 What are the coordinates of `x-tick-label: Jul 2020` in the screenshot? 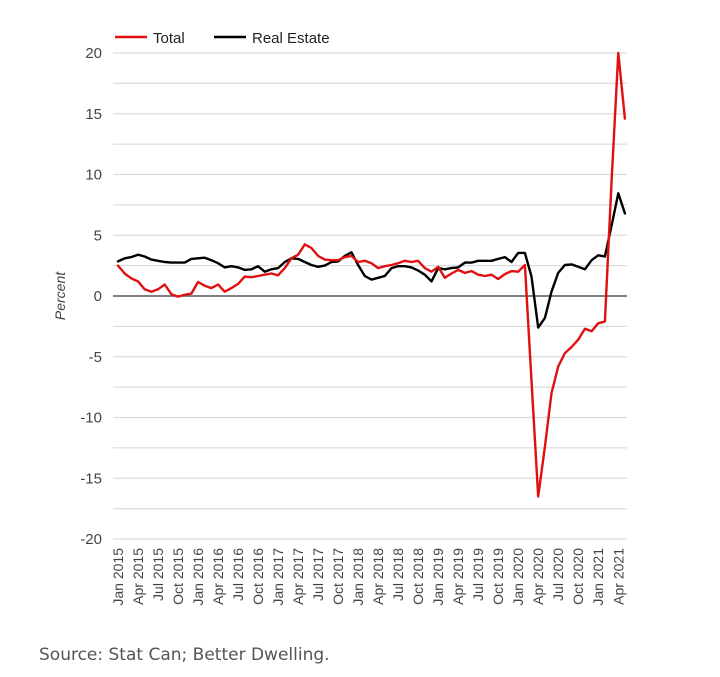 It's located at (558, 574).